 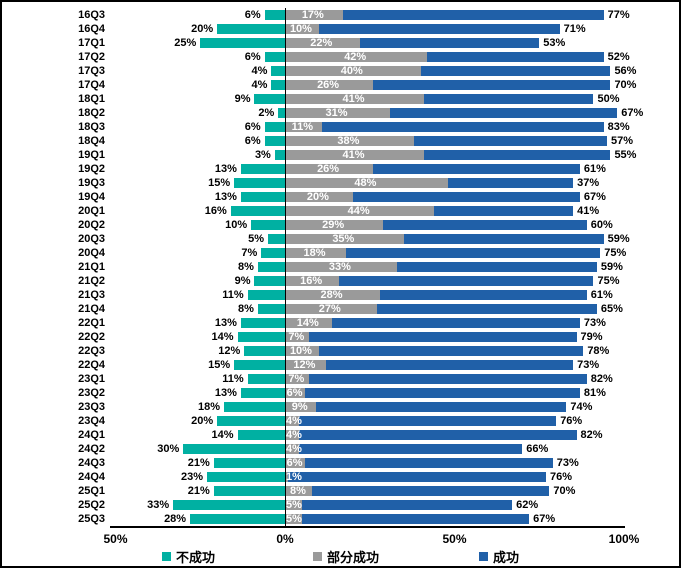 What do you see at coordinates (91, 127) in the screenshot?
I see `category-label: 18Q3` at bounding box center [91, 127].